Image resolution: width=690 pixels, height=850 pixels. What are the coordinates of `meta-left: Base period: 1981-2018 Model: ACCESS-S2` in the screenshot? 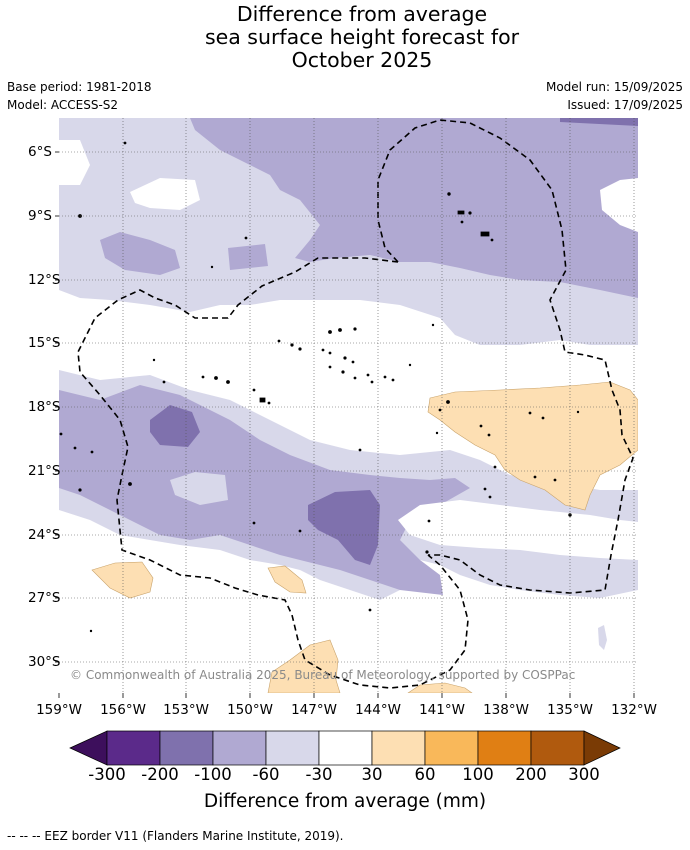 It's located at (79, 96).